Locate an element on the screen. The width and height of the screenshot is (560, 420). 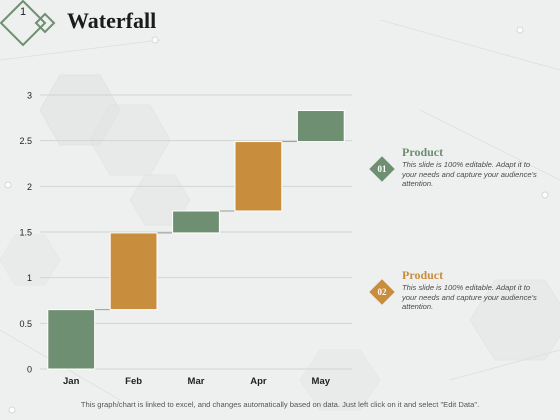
legend-marker-01: 01 is located at coordinates (382, 169).